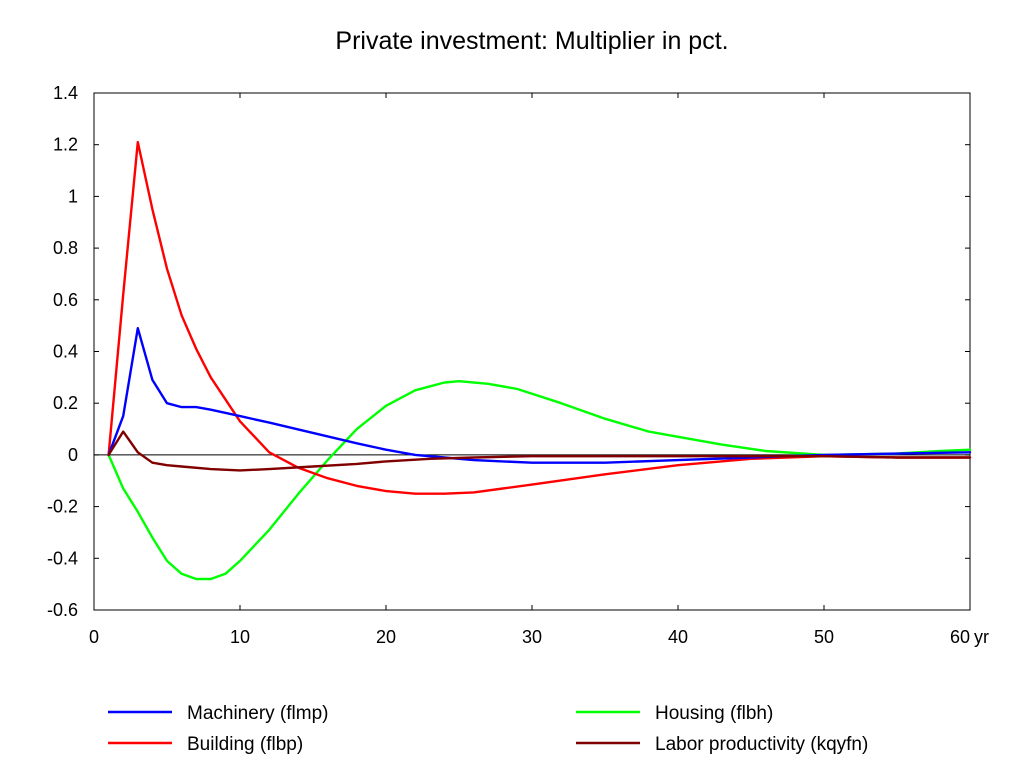 This screenshot has width=1024, height=778. I want to click on legend-label: Building (flbp), so click(245, 744).